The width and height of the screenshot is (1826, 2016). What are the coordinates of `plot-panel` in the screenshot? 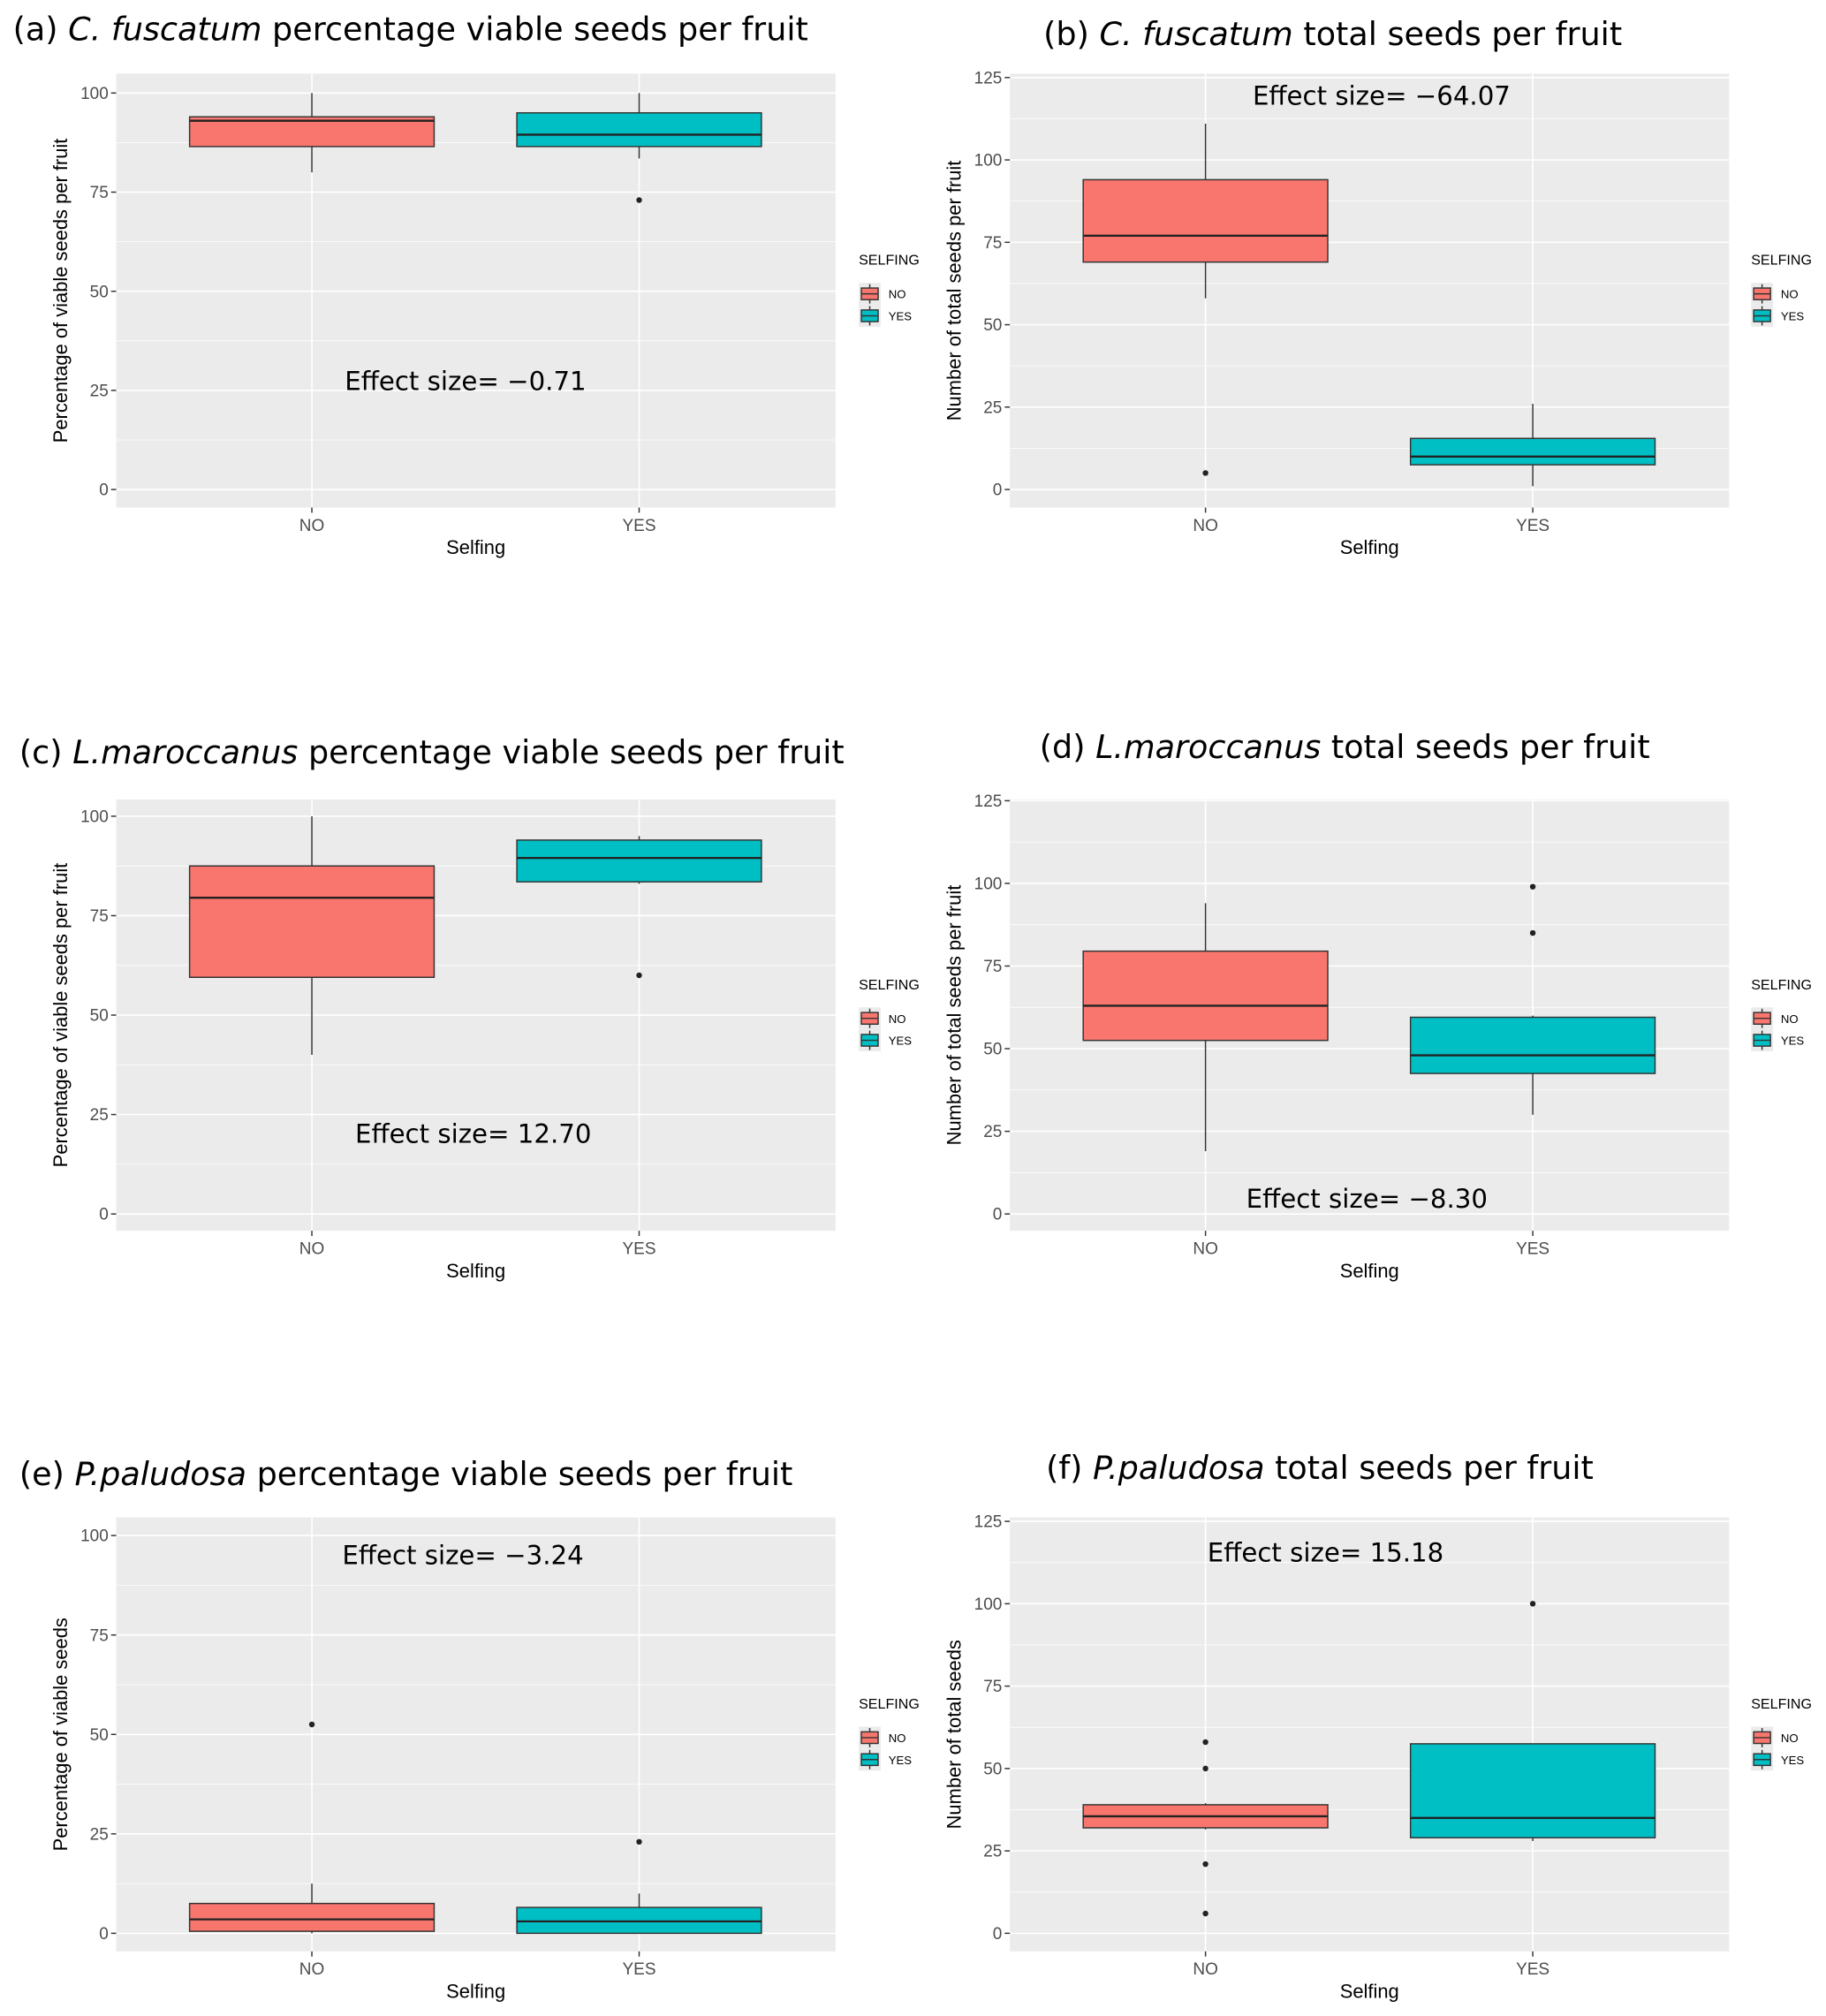 It's located at (1370, 290).